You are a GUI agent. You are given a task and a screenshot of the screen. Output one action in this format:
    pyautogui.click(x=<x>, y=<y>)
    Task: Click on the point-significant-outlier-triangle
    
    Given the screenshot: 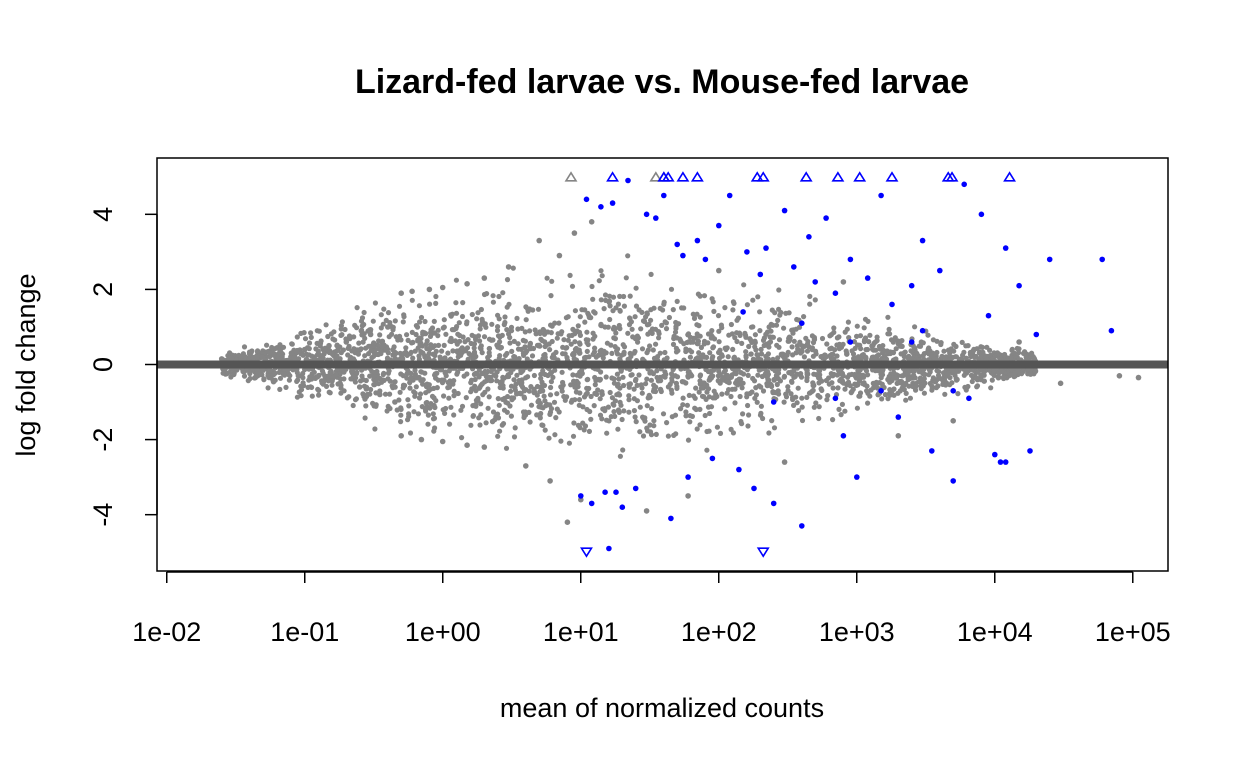 What is the action you would take?
    pyautogui.click(x=763, y=176)
    